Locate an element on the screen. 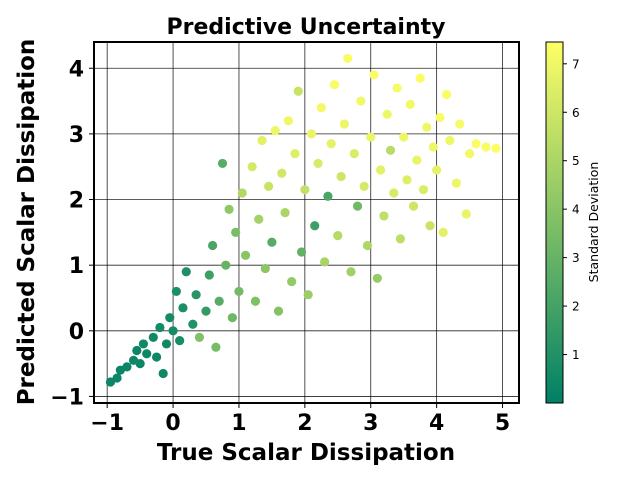 This screenshot has width=640, height=480. x-tick-label: 4 is located at coordinates (436, 423).